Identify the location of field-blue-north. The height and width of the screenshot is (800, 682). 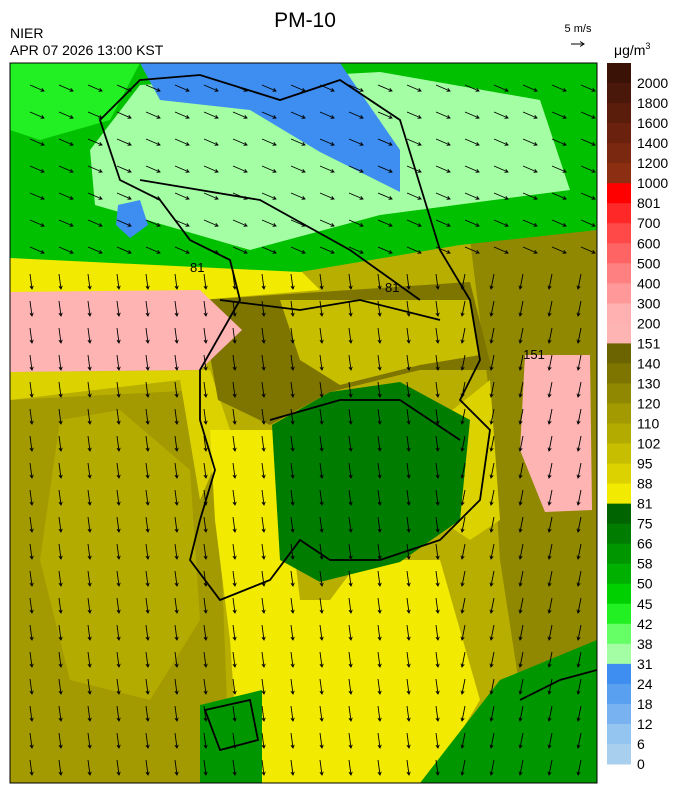
(270, 127).